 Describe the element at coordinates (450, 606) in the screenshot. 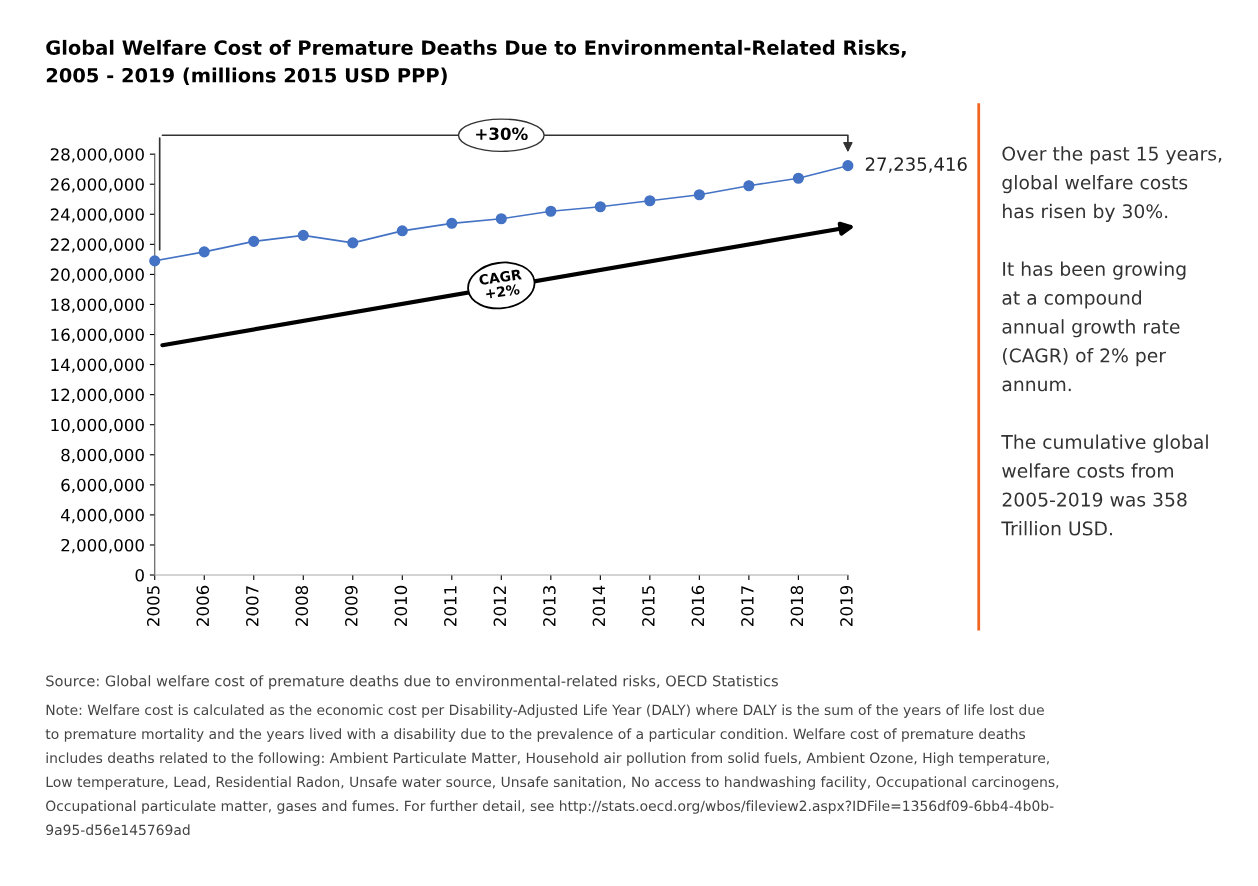

I see `x-tick-label: 2011` at that location.